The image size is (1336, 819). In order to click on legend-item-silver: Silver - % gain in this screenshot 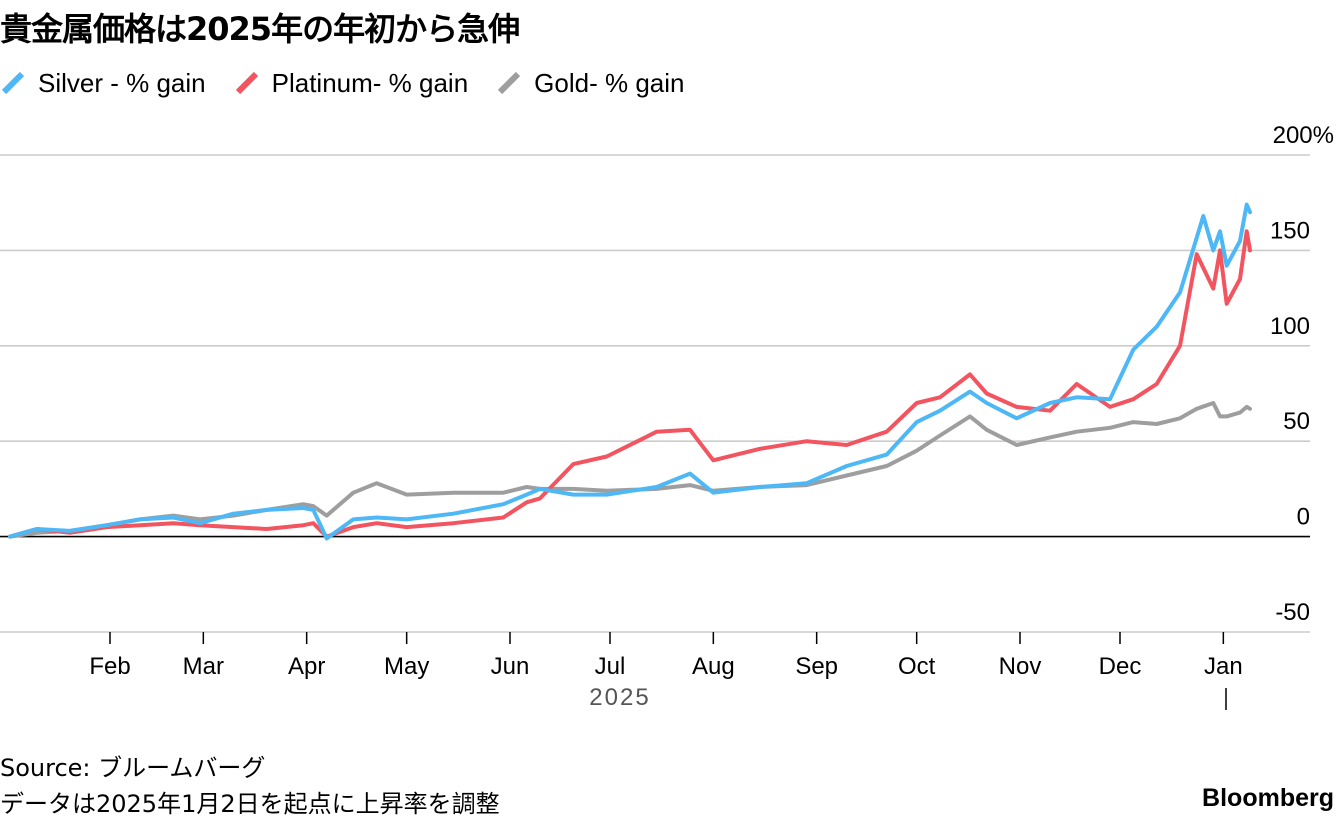, I will do `click(103, 83)`.